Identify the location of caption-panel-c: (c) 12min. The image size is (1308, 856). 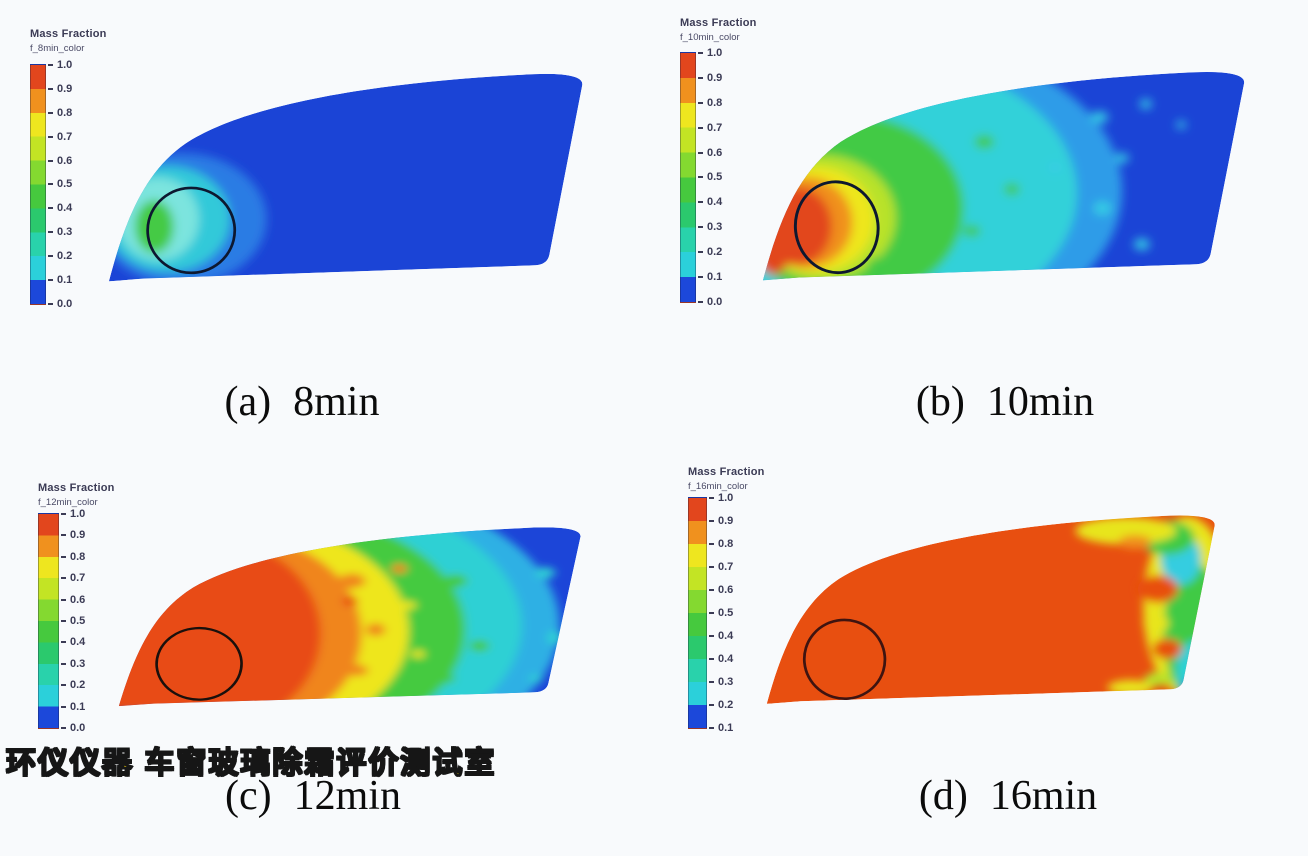
(313, 796).